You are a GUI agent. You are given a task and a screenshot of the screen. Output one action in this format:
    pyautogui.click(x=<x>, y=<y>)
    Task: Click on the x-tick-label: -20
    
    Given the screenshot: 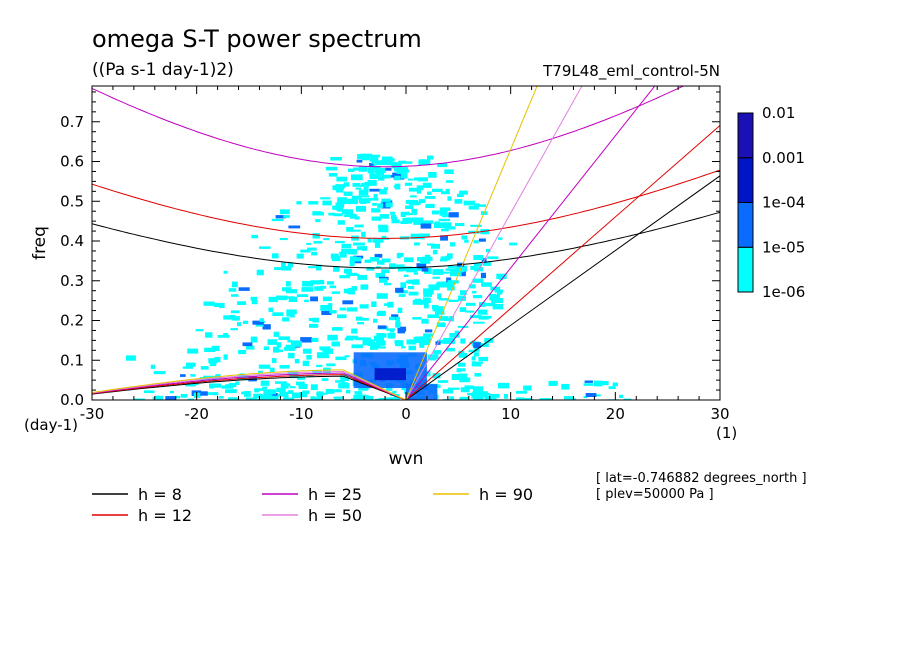 What is the action you would take?
    pyautogui.click(x=196, y=414)
    